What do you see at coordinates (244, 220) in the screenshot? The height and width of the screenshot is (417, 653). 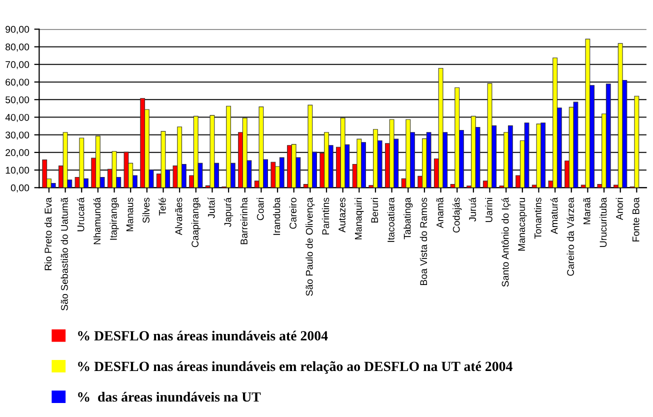 I see `x-tick-label: Barreirinha` at bounding box center [244, 220].